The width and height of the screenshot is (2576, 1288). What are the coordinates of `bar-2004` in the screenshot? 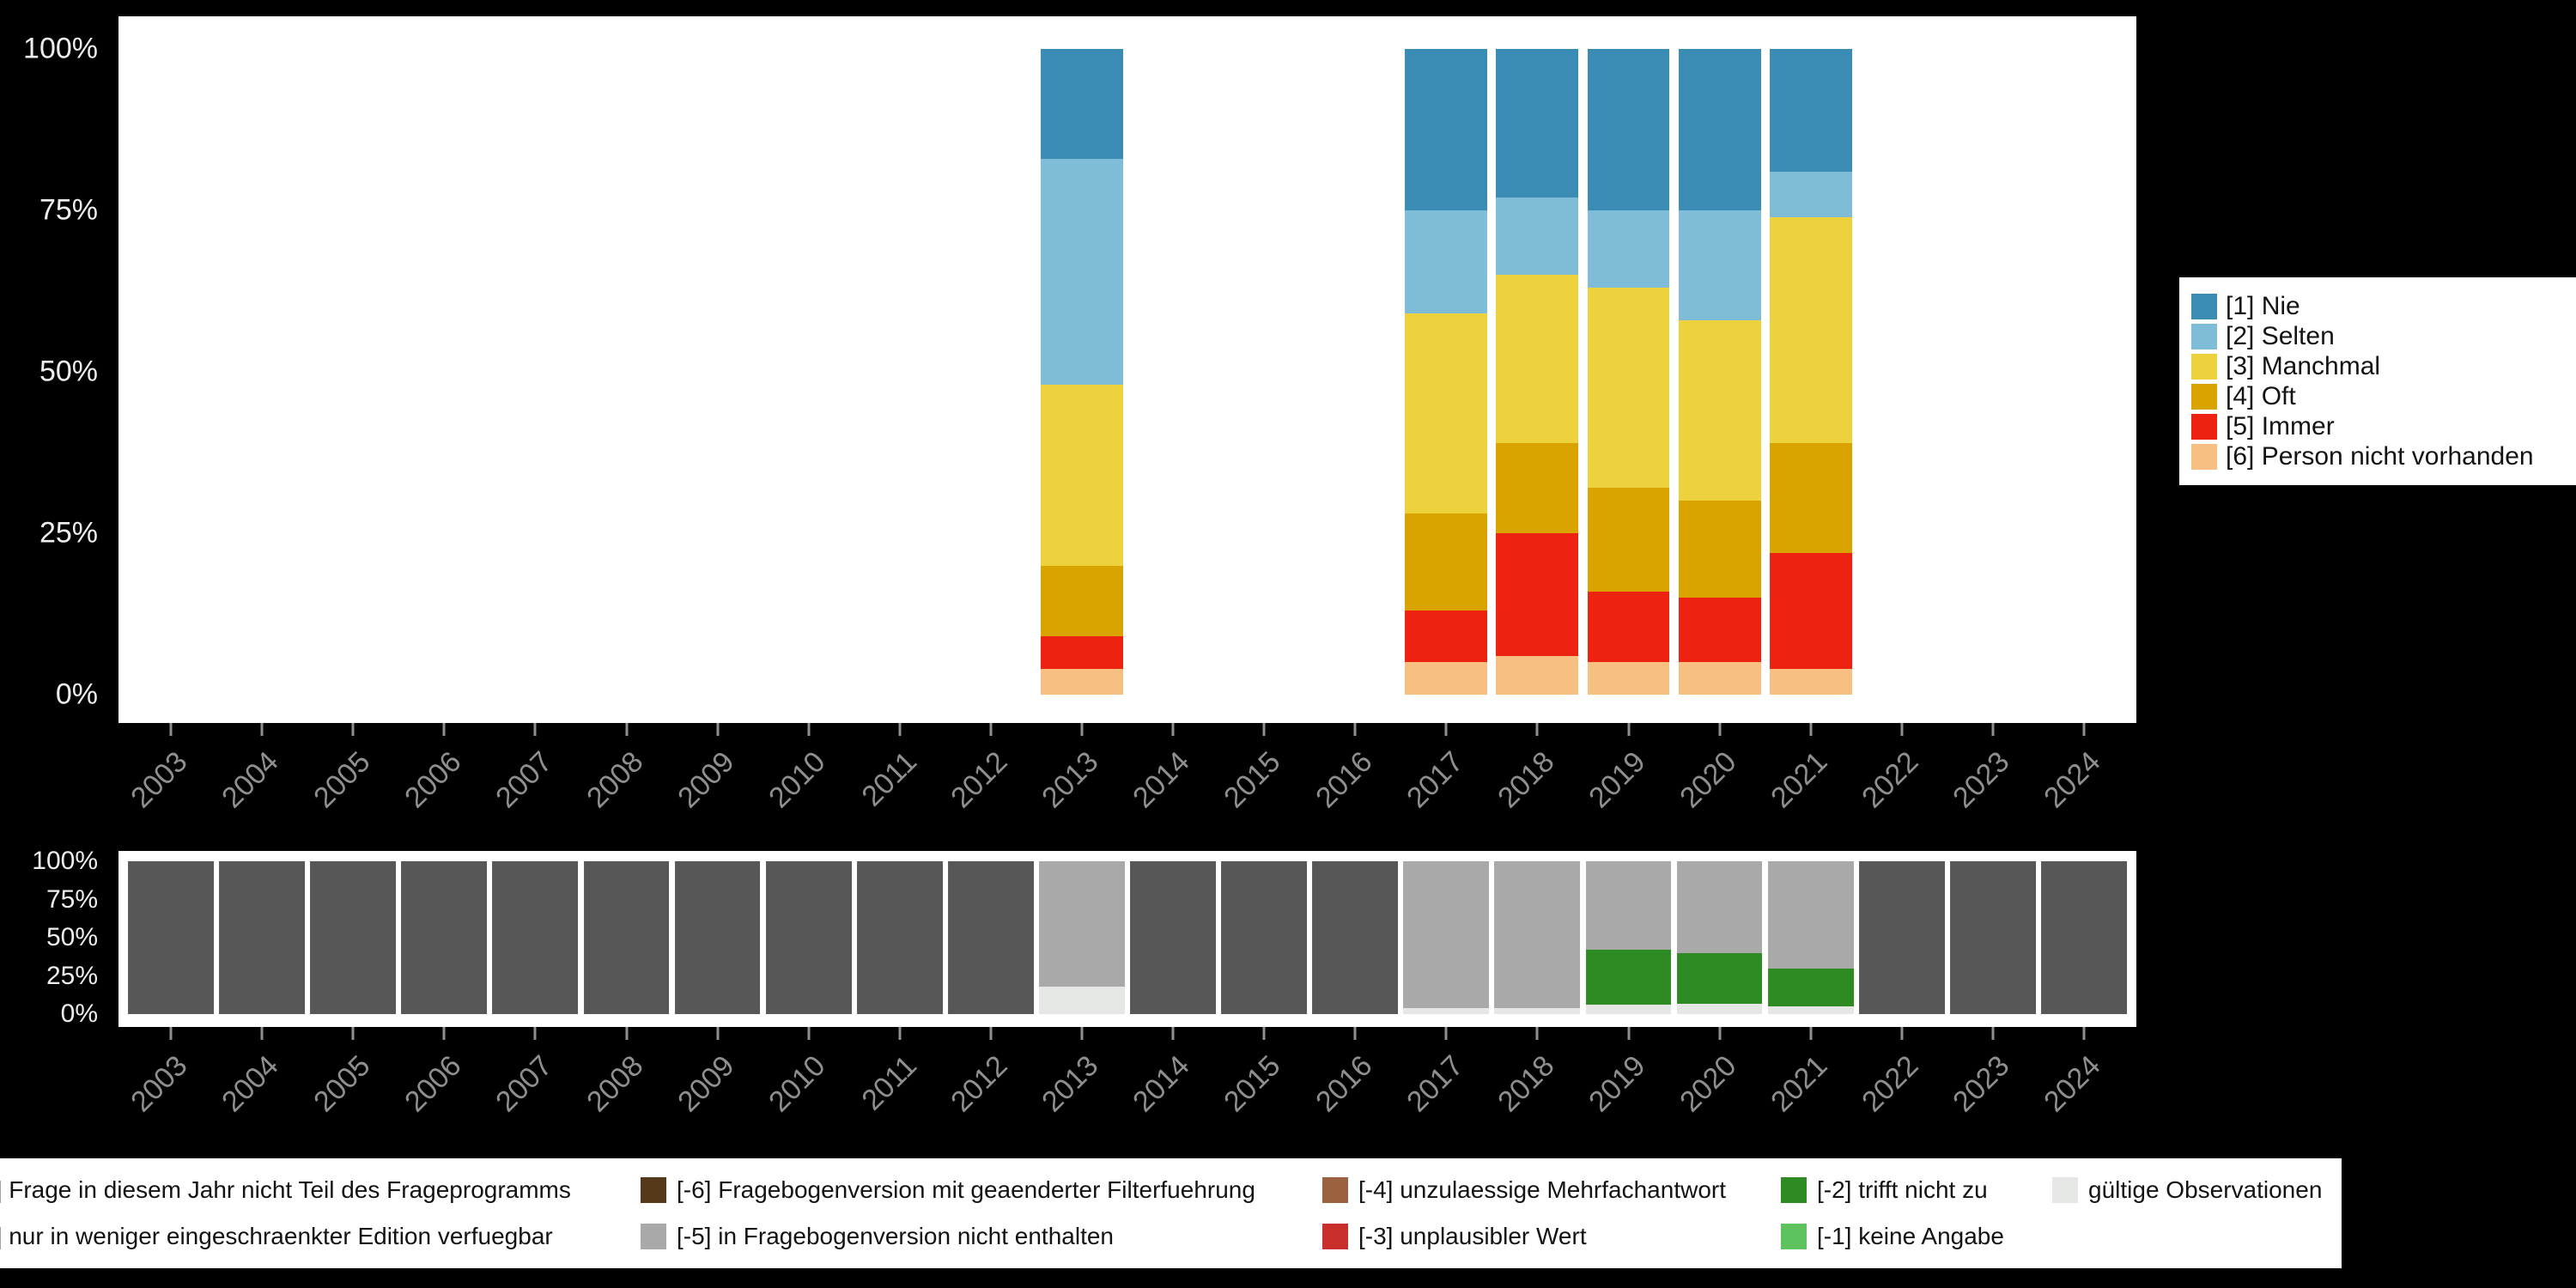 It's located at (262, 937).